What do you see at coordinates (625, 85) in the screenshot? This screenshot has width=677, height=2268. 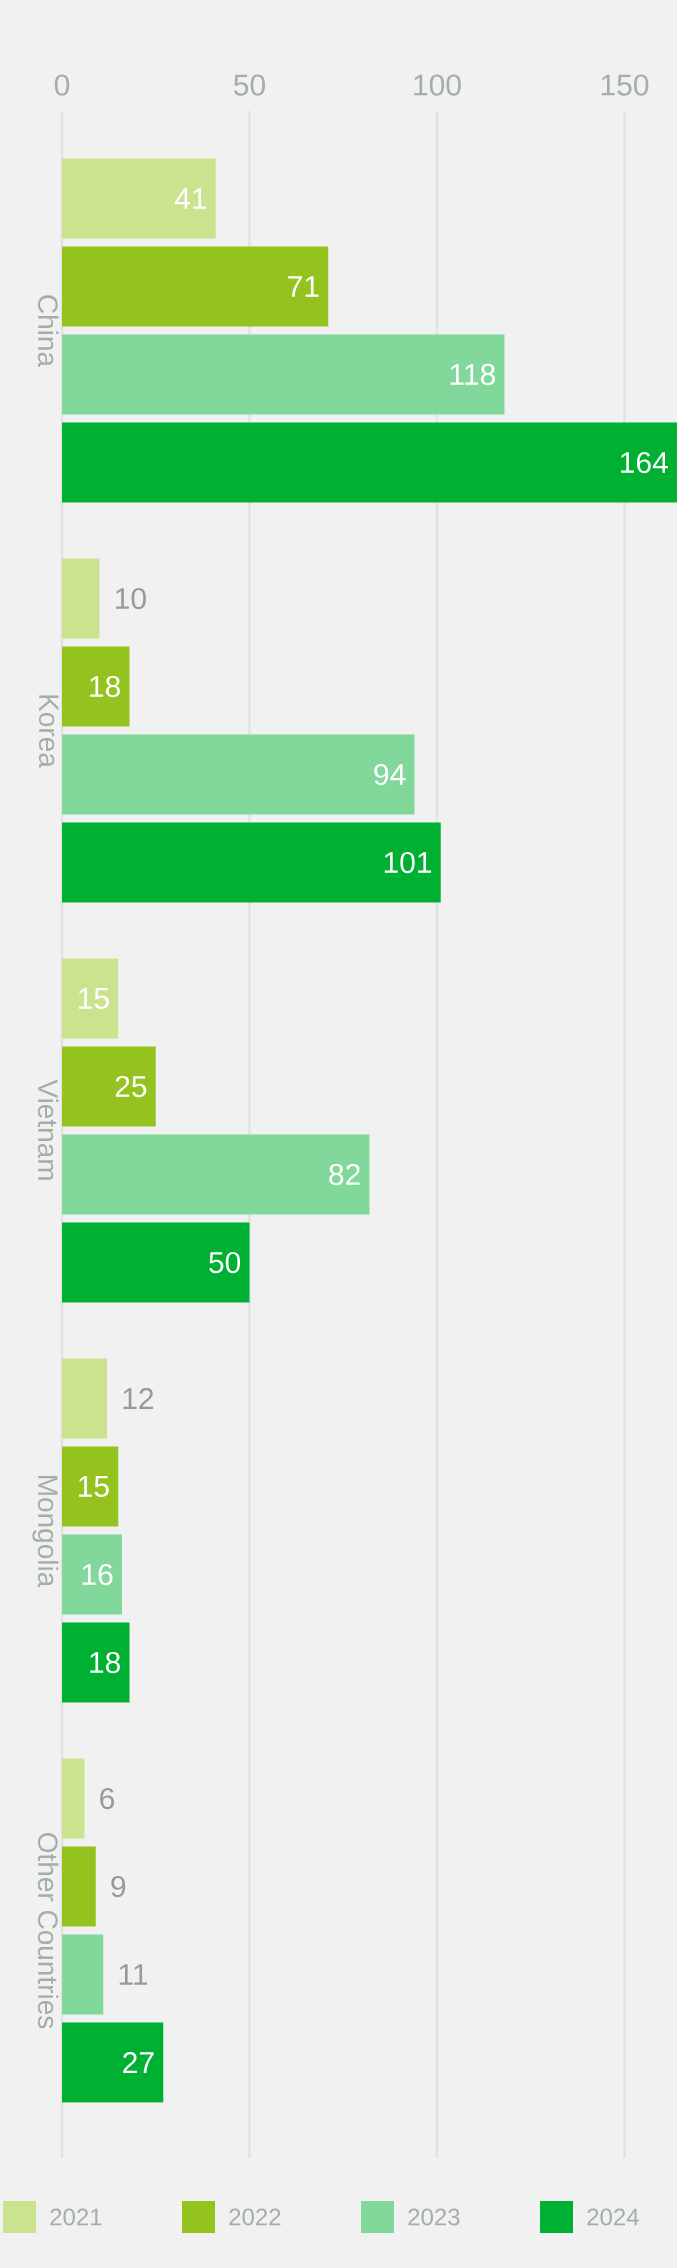 I see `x-tick-label: 150` at bounding box center [625, 85].